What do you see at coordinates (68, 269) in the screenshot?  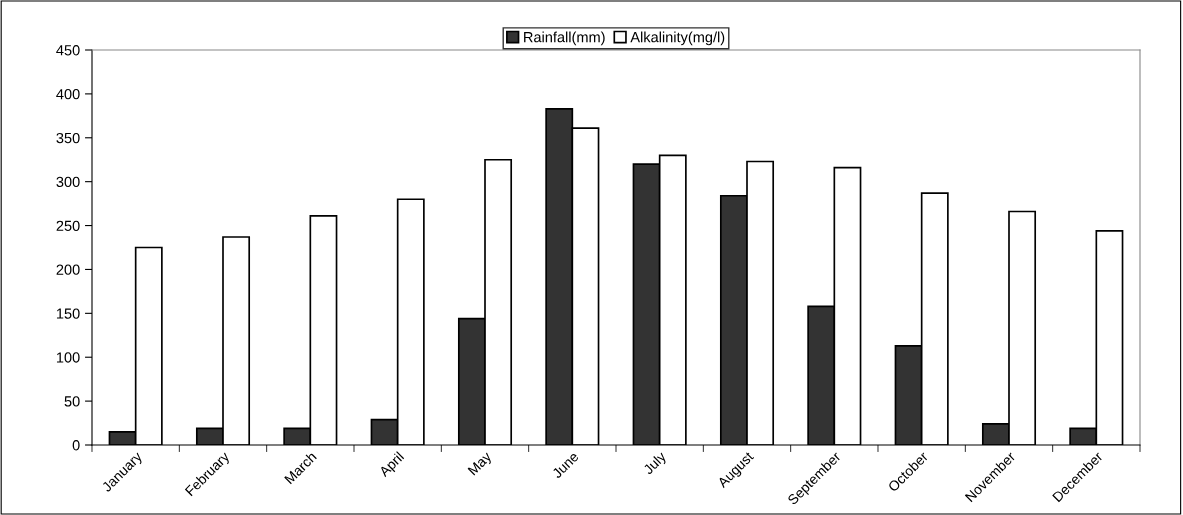 I see `y-tick-label: 200` at bounding box center [68, 269].